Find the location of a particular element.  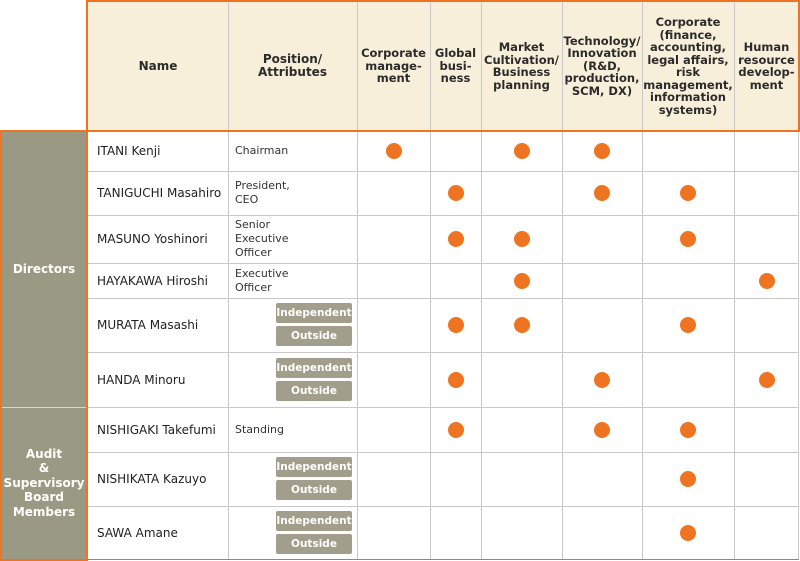

group-label-0: Directors is located at coordinates (44, 269).